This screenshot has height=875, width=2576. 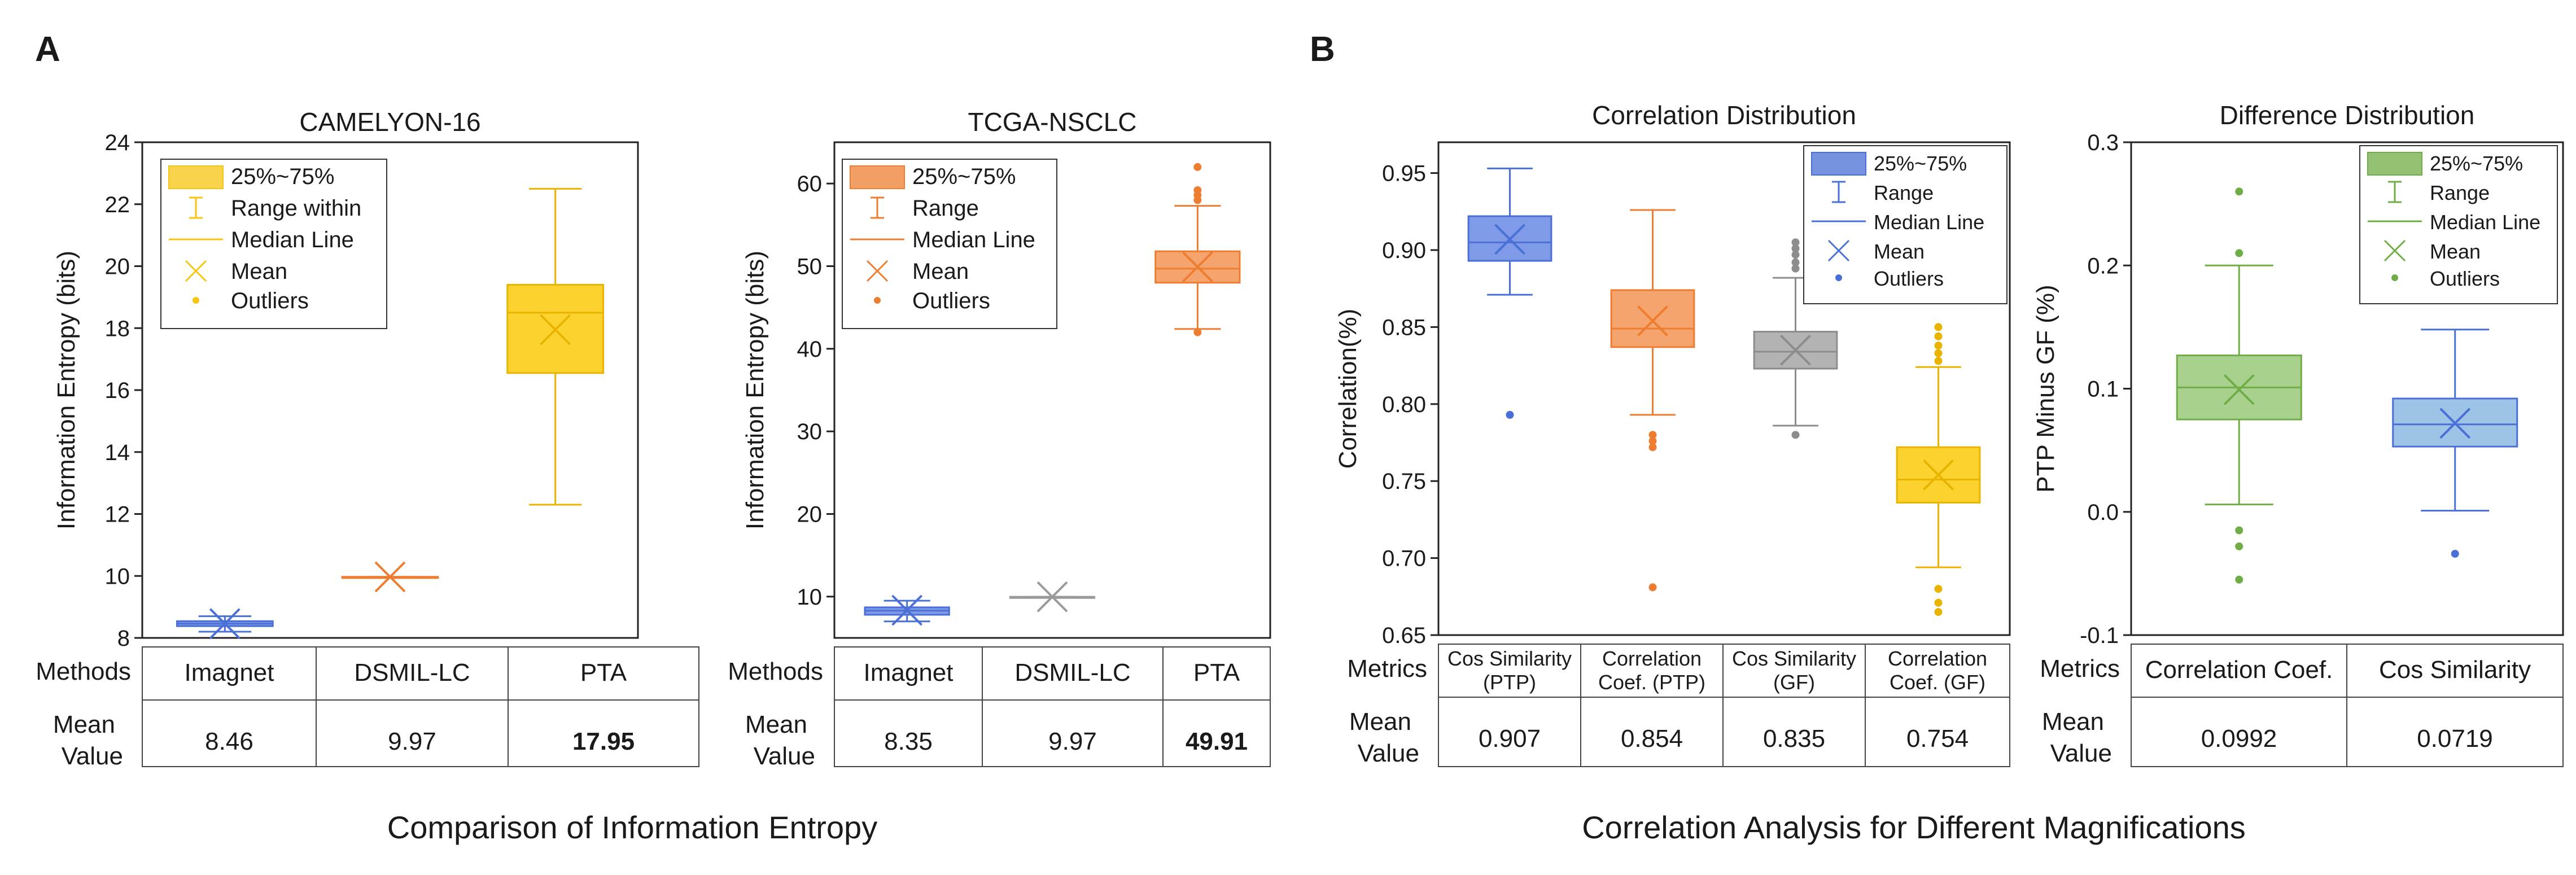 What do you see at coordinates (810, 184) in the screenshot?
I see `y-tick-label: 60` at bounding box center [810, 184].